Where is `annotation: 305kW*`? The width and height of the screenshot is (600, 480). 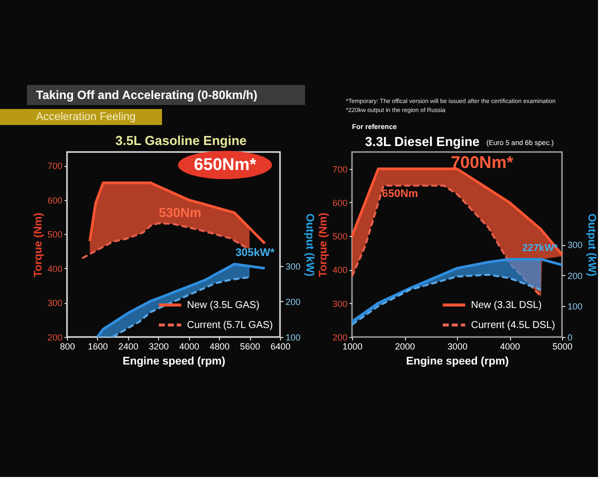
annotation: 305kW* is located at coordinates (255, 253).